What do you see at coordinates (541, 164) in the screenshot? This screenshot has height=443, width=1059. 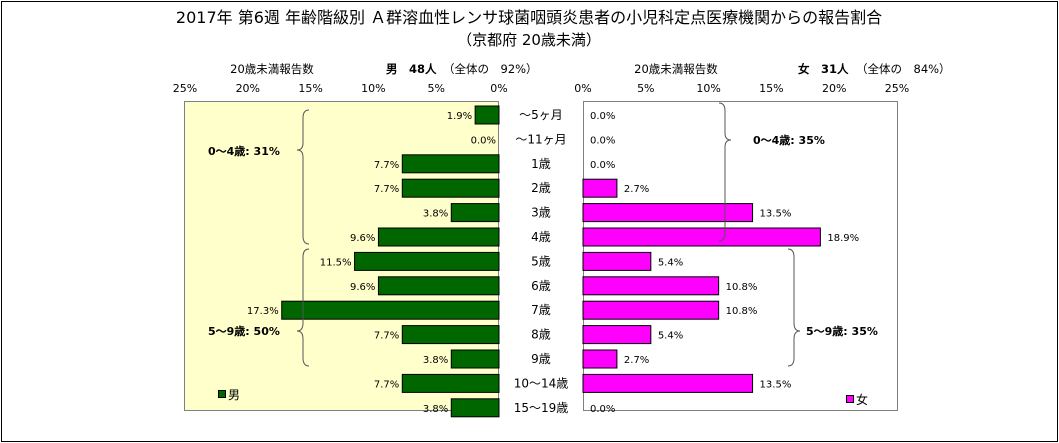 I see `category-label: 1歳` at bounding box center [541, 164].